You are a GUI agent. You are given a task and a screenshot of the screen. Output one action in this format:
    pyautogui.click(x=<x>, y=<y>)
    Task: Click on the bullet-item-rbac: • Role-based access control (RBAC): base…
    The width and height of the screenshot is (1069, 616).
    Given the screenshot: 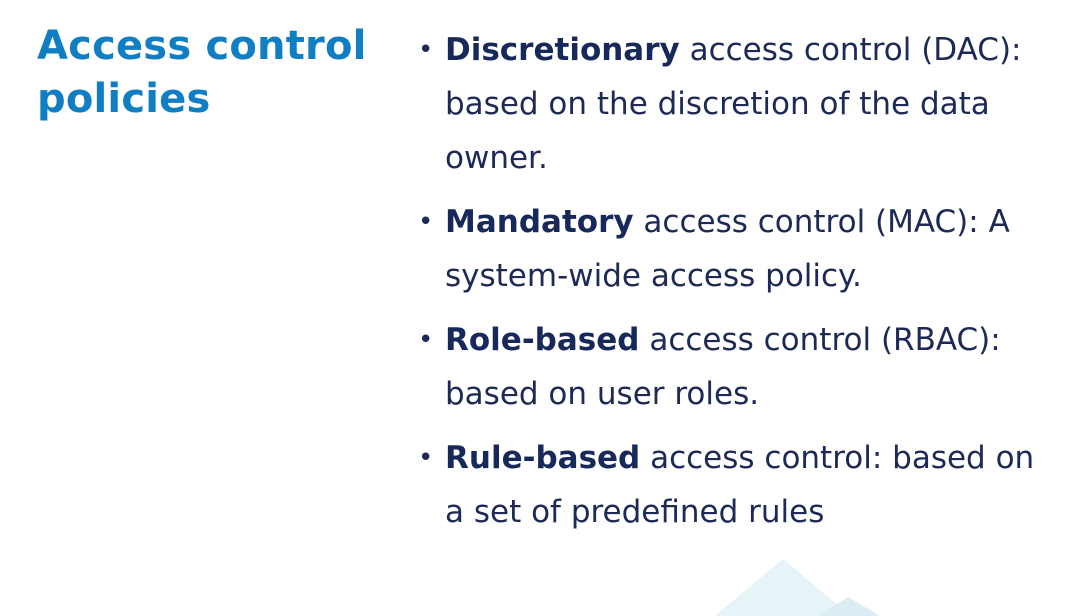 What is the action you would take?
    pyautogui.click(x=738, y=367)
    